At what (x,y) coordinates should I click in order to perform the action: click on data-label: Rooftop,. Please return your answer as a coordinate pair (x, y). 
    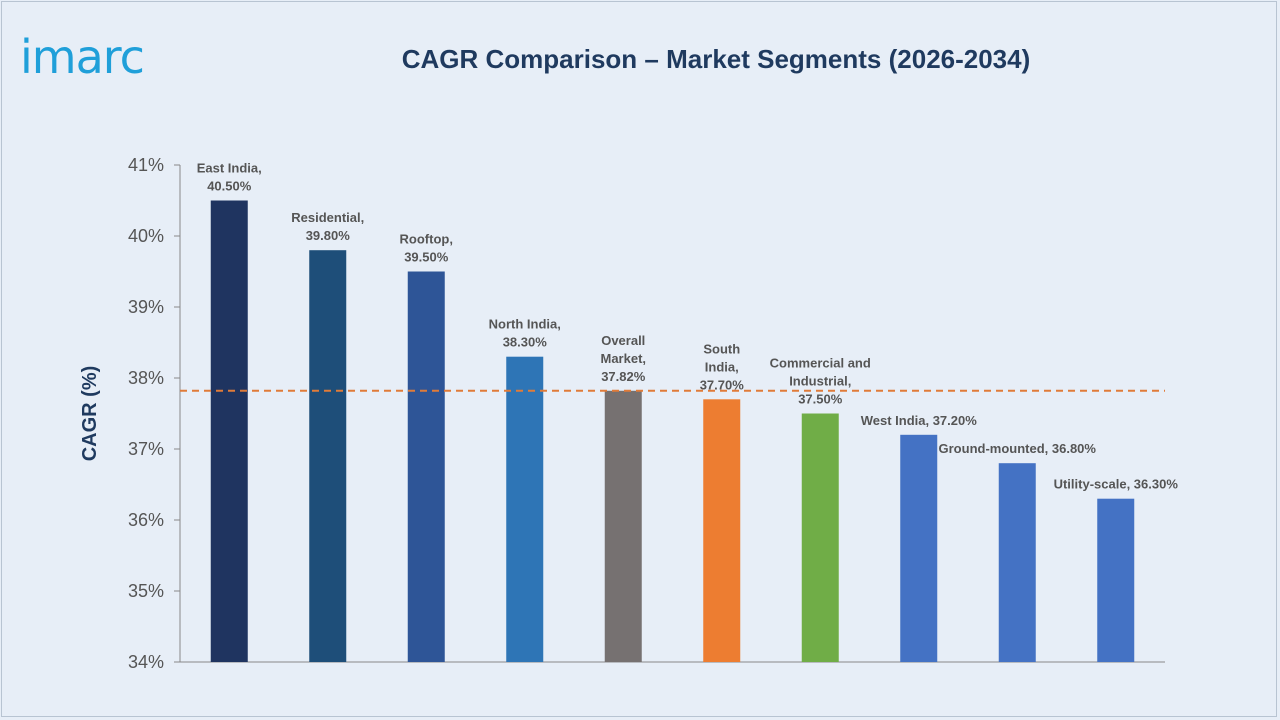
    Looking at the image, I should click on (426, 239).